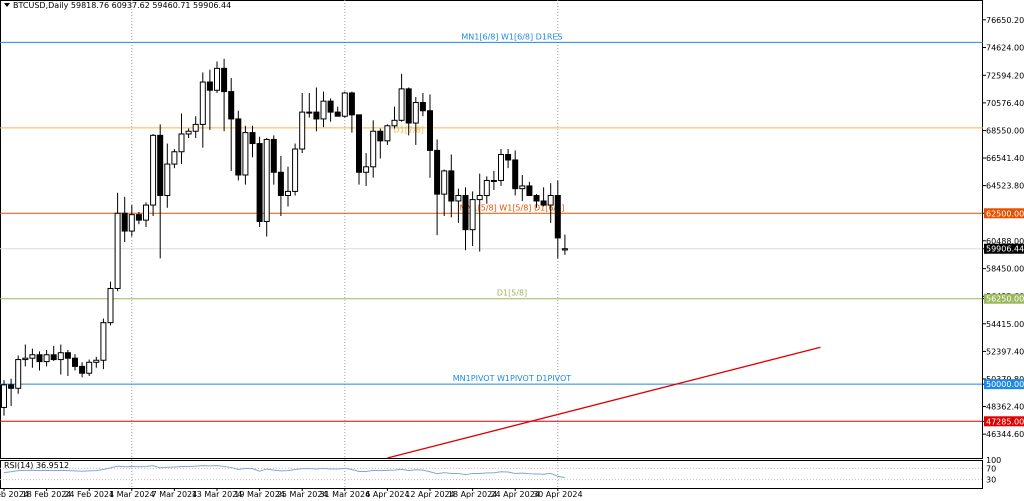 The width and height of the screenshot is (1024, 501). I want to click on triangle-down-icon, so click(7, 5).